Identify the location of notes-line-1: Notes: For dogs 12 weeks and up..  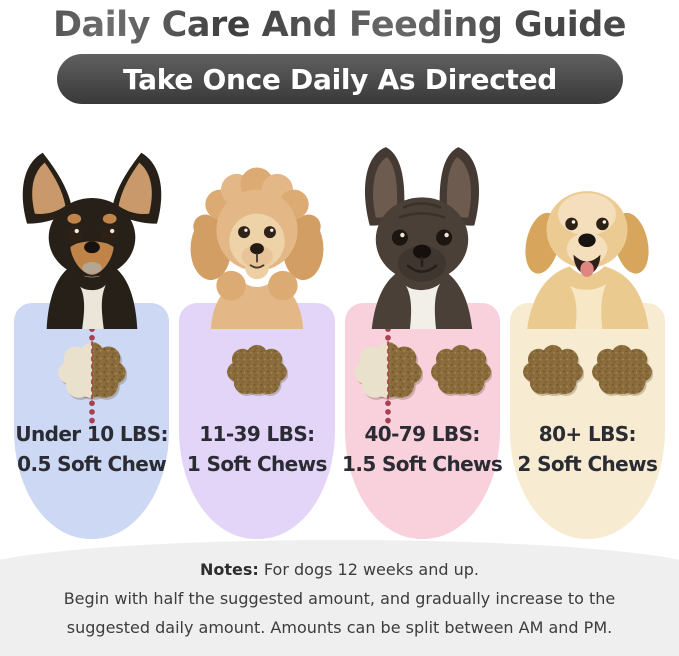
(339, 569).